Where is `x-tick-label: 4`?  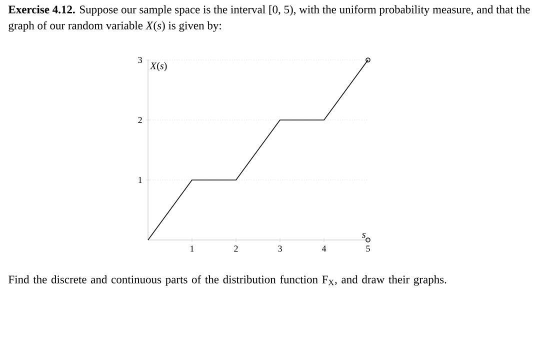
x-tick-label: 4 is located at coordinates (324, 249).